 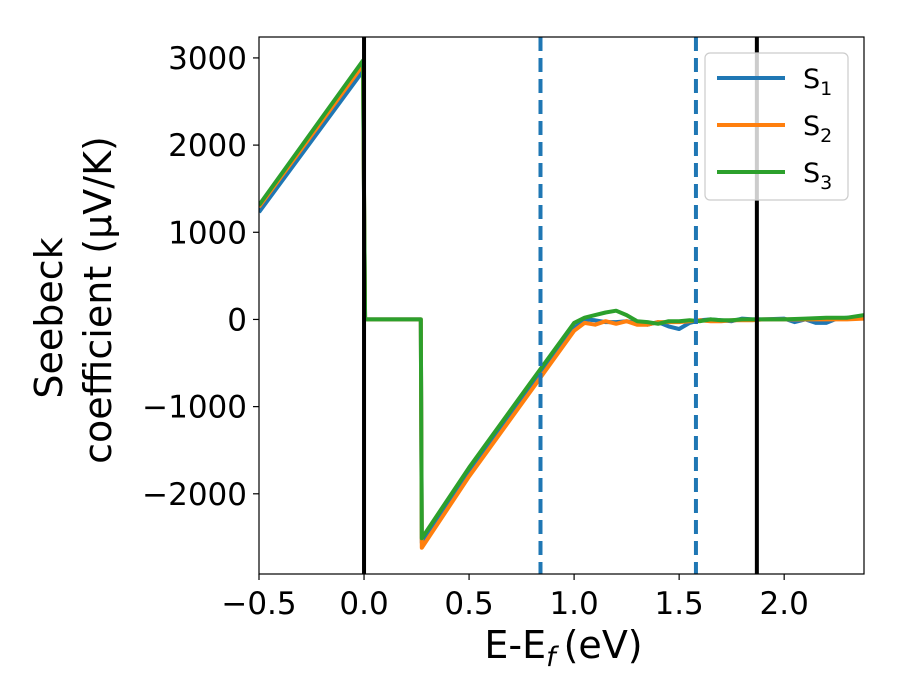 What do you see at coordinates (200, 277) in the screenshot?
I see `y-ticks: −2000 −1000 0 1000 2000 3000` at bounding box center [200, 277].